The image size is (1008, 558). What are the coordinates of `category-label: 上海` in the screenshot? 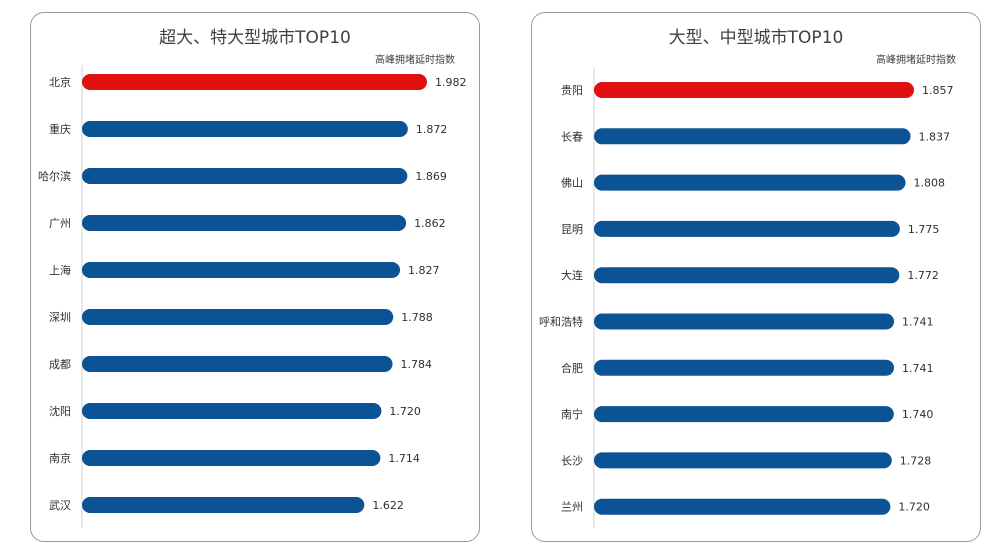 It's located at (60, 270).